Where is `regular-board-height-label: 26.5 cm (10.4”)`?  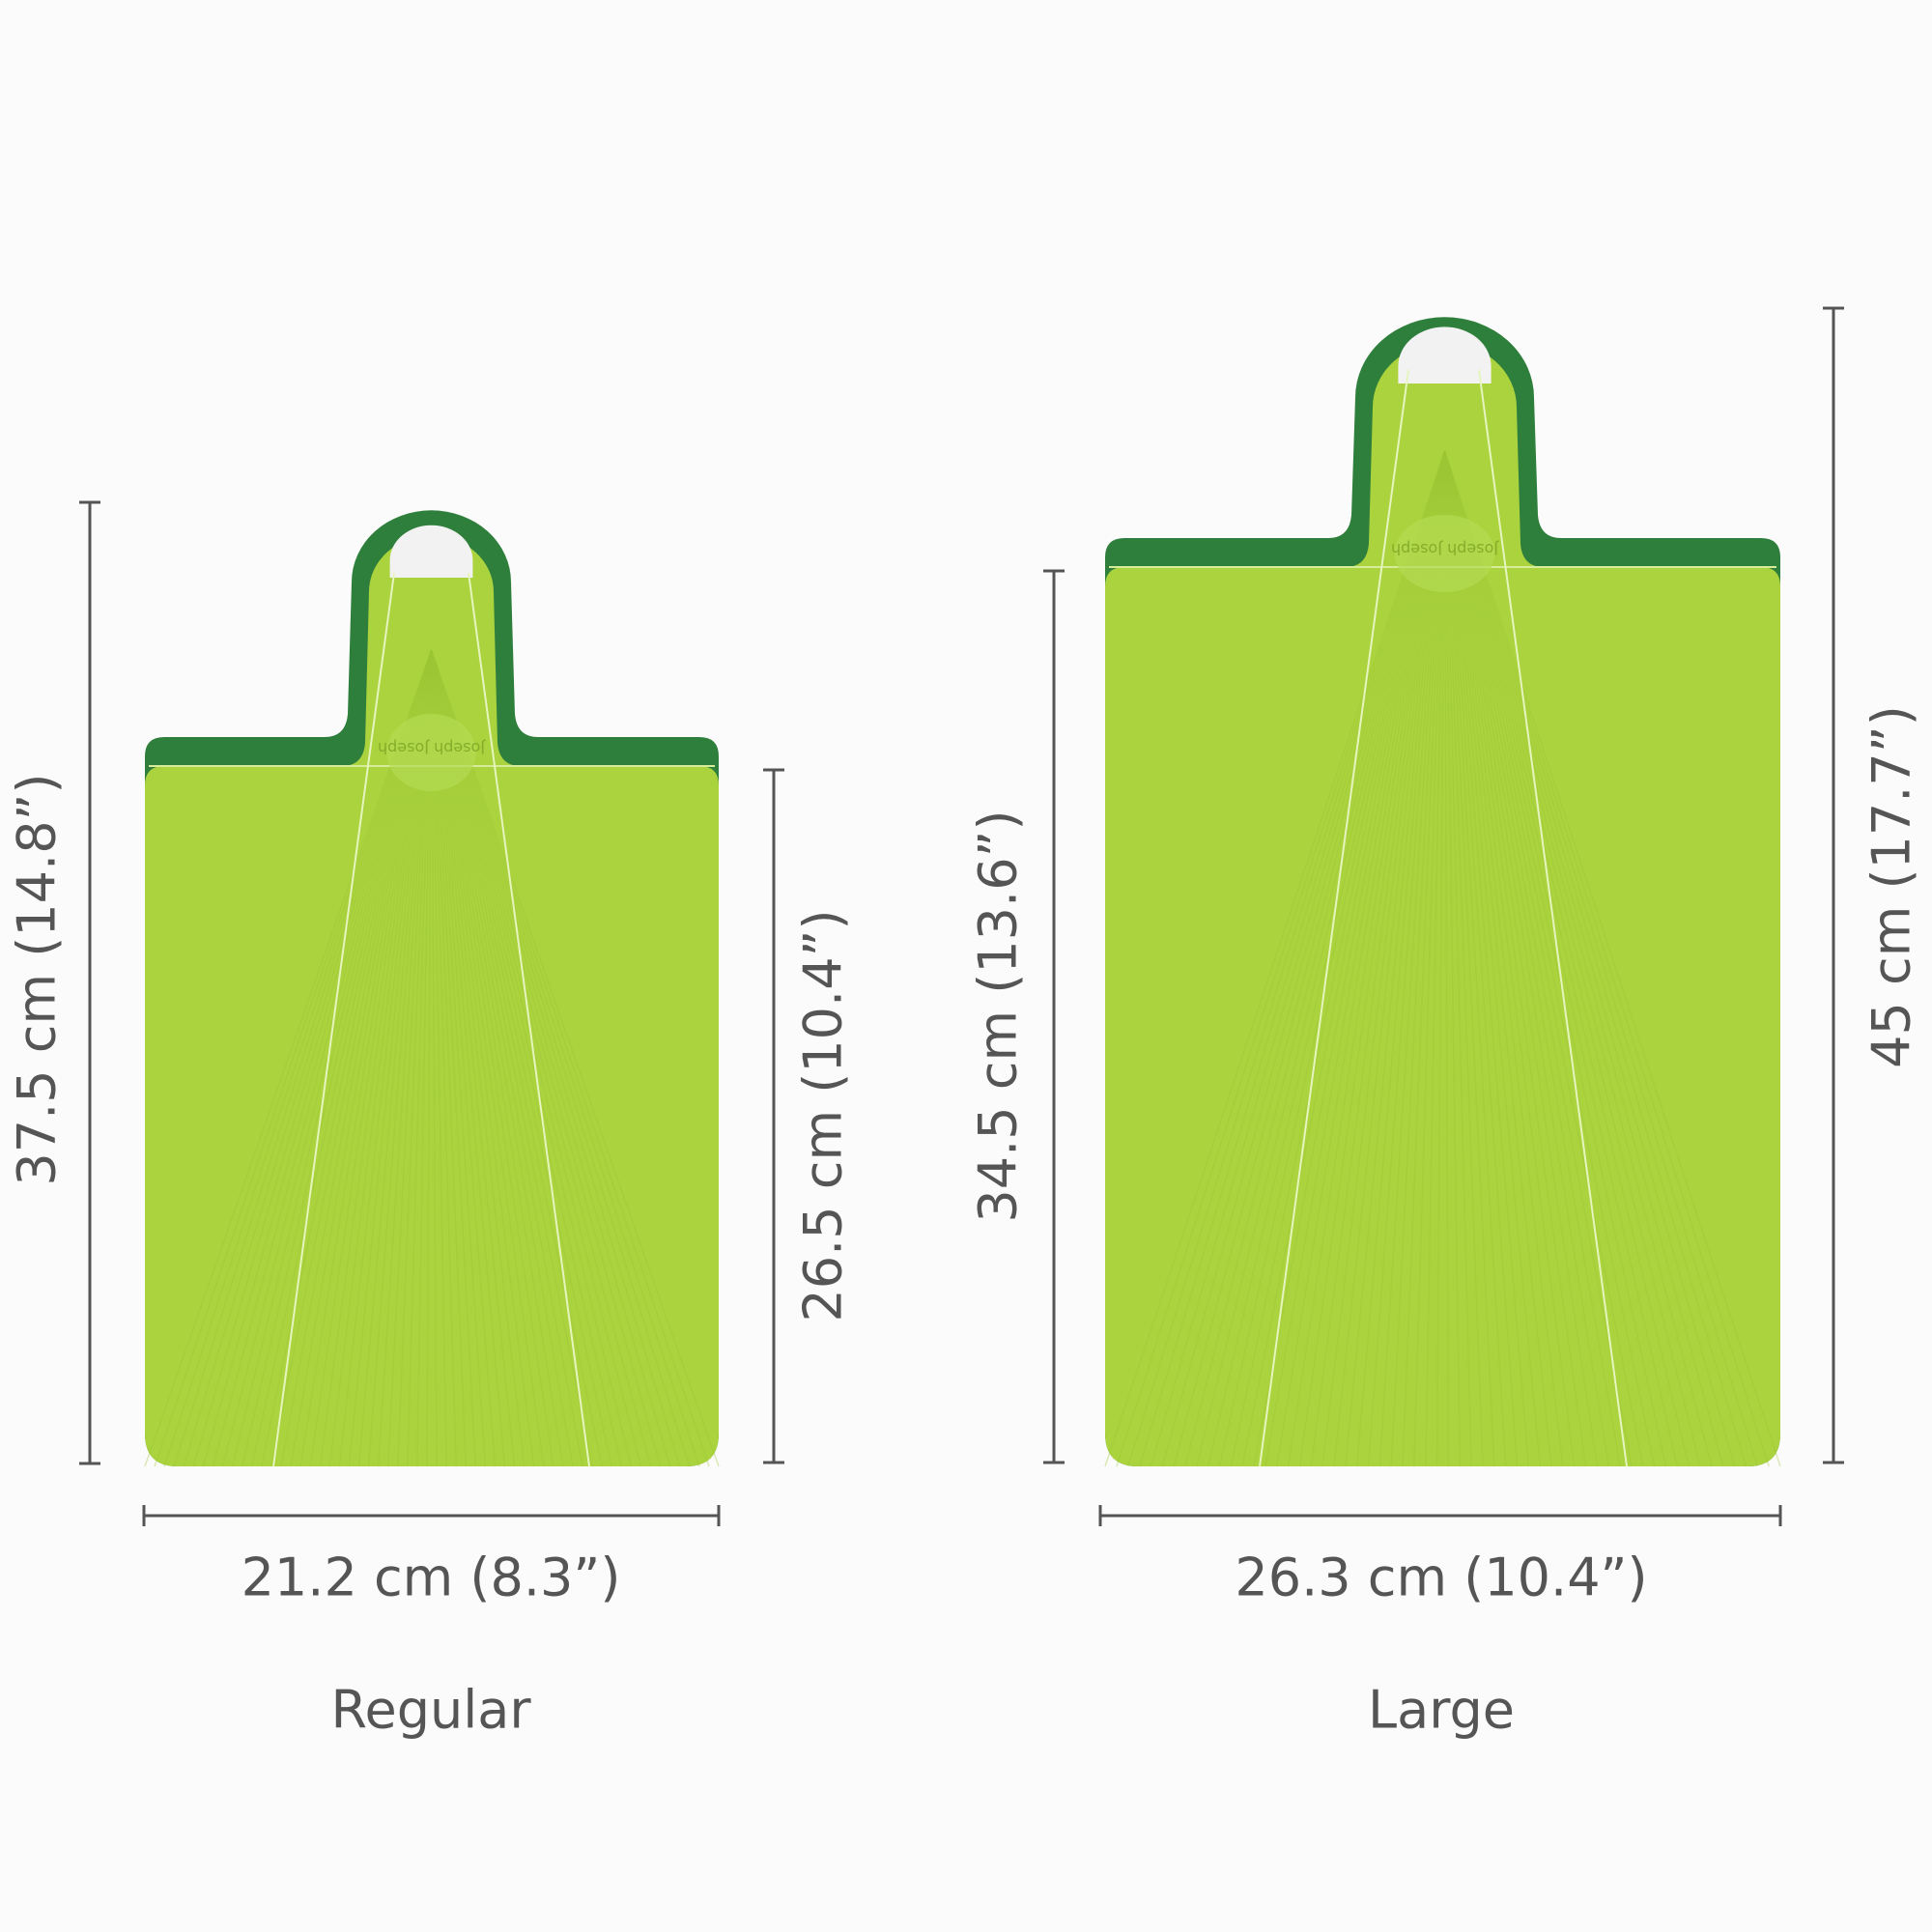 regular-board-height-label: 26.5 cm (10.4”) is located at coordinates (823, 1115).